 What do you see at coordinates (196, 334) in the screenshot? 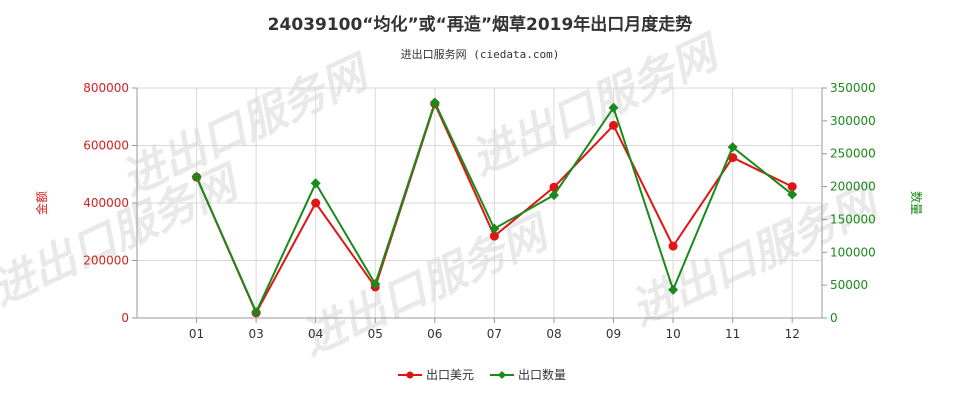
I see `x-tick-label: 01` at bounding box center [196, 334].